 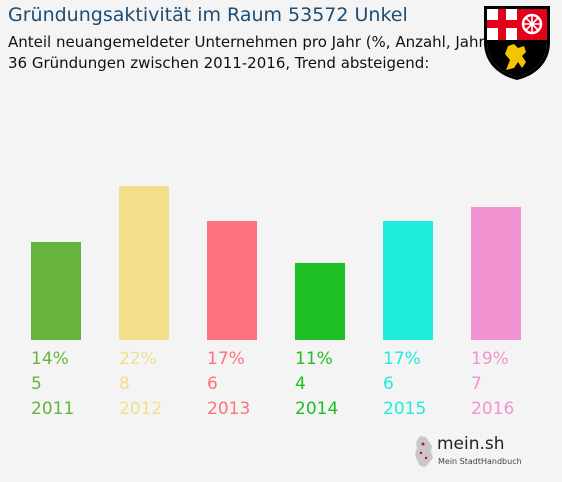 I want to click on bar-2012, so click(x=144, y=263).